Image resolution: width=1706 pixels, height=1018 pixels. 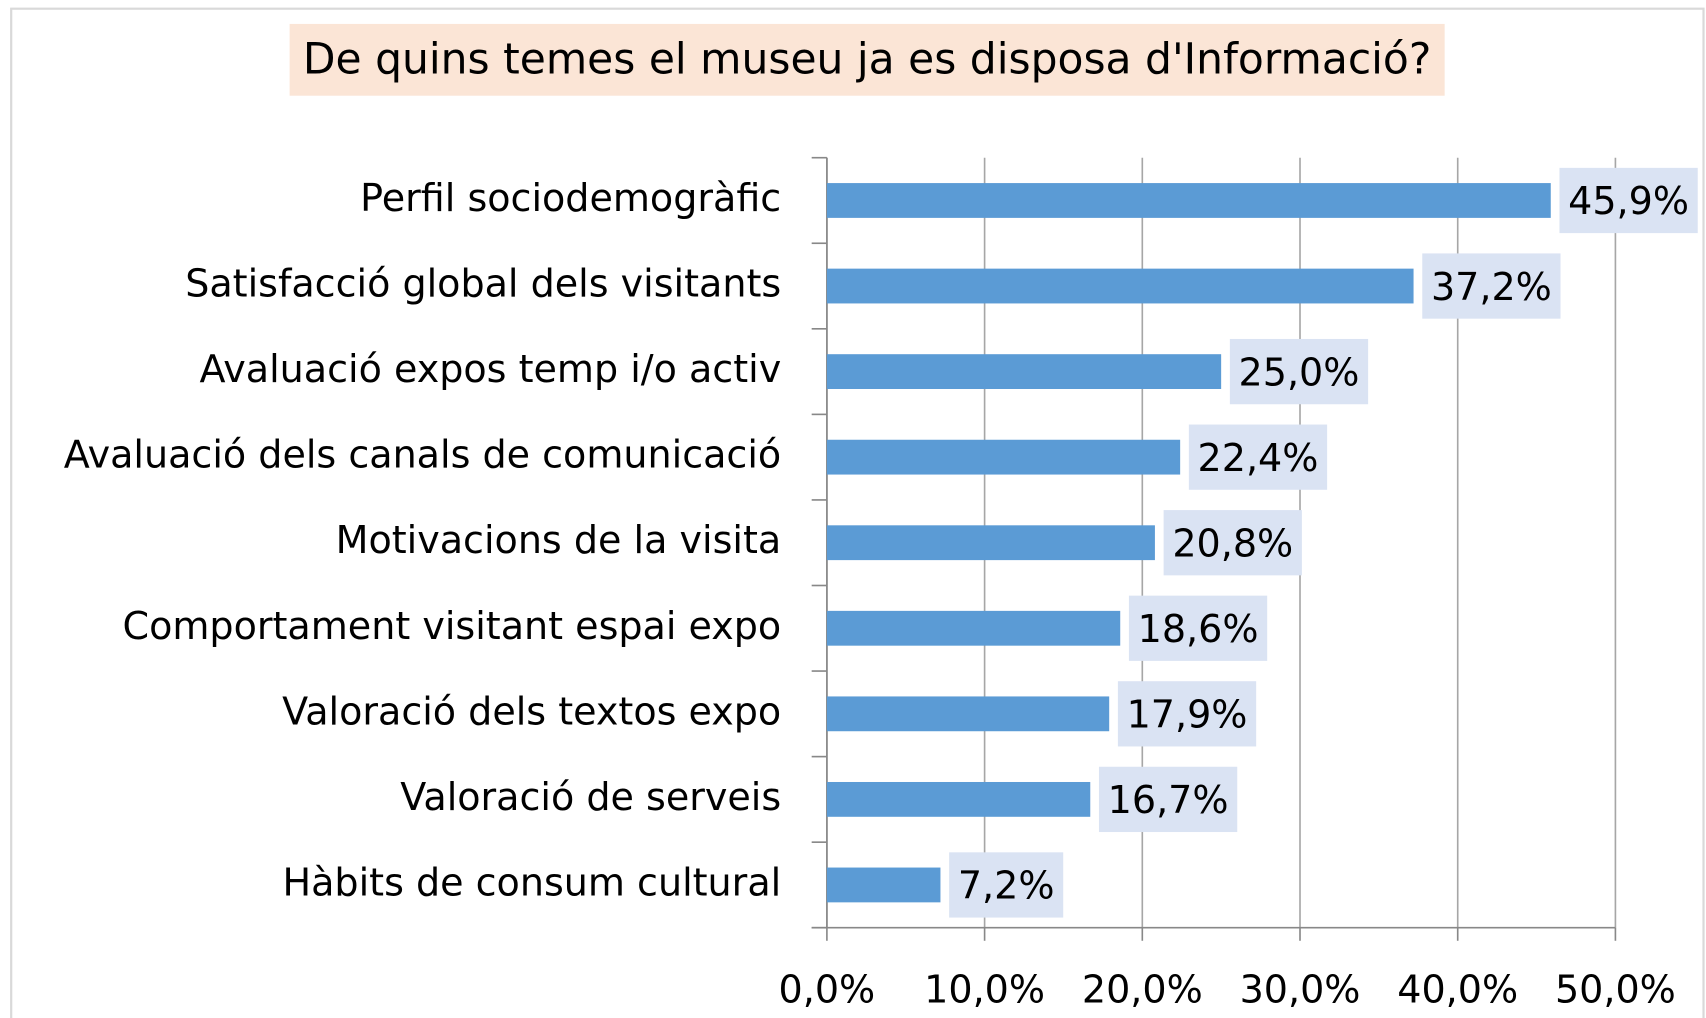 I want to click on y-tick-label: Valoració de serveis, so click(x=590, y=797).